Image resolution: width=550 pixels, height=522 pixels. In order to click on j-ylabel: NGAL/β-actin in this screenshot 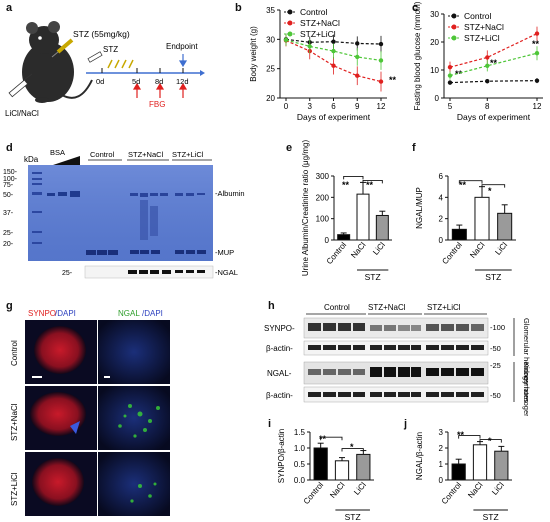, I will do `click(419, 456)`.